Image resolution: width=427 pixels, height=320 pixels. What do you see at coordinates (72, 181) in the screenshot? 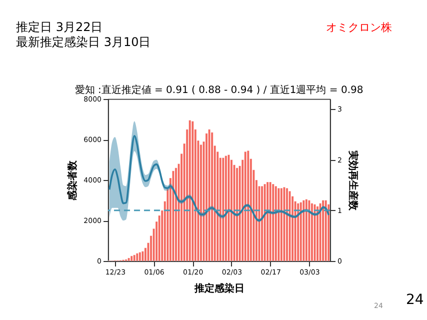
I see `y-axis-title: 感染者数` at bounding box center [72, 181].